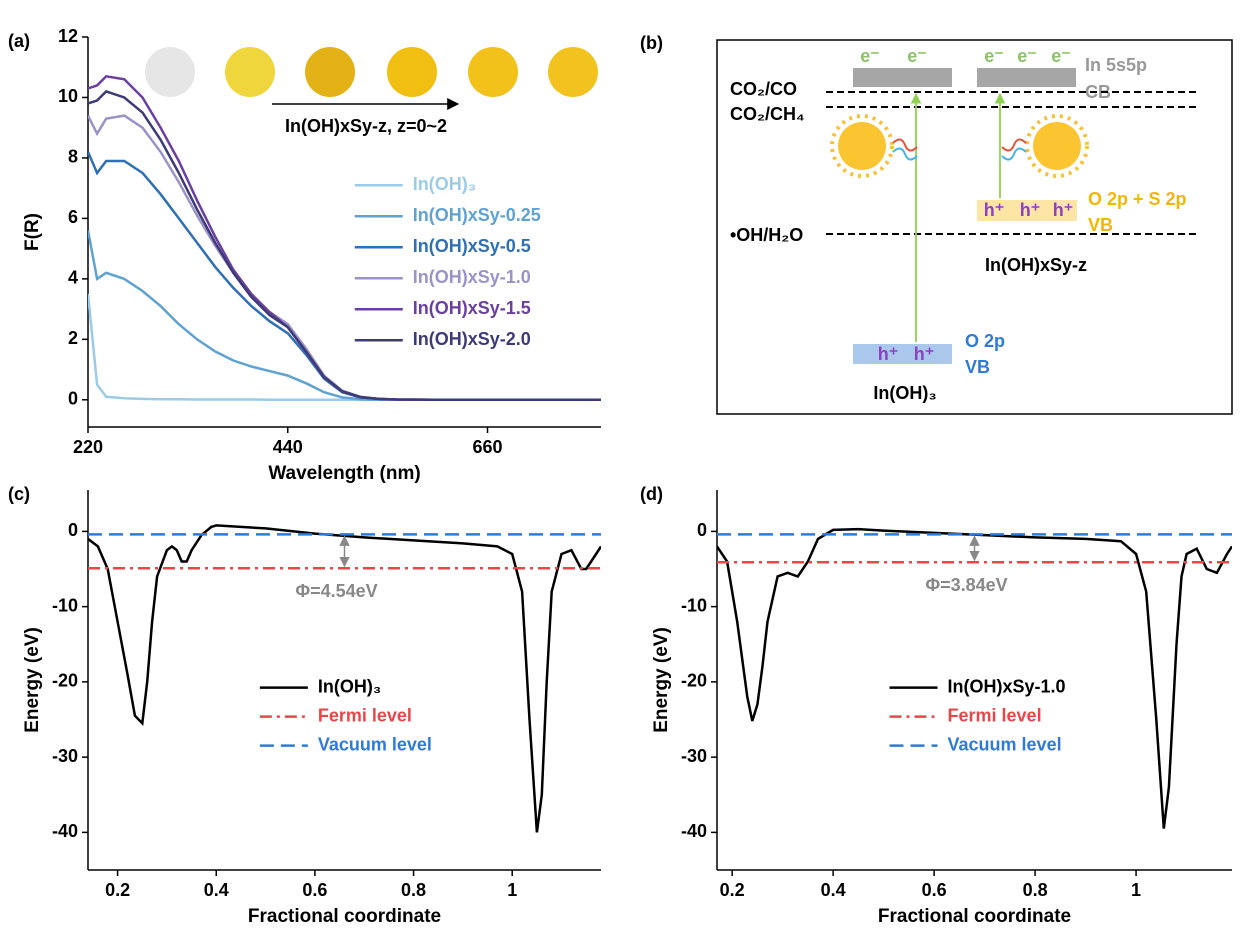  Describe the element at coordinates (68, 36) in the screenshot. I see `y-tick-label: 12` at that location.